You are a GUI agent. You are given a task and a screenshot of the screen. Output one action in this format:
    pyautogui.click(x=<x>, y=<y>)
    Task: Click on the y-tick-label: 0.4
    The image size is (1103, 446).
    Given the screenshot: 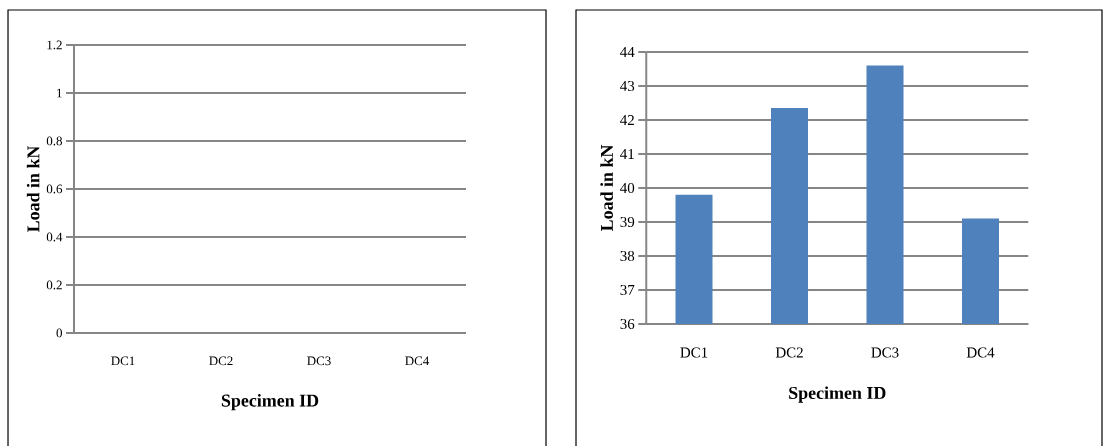 What is the action you would take?
    pyautogui.click(x=54, y=237)
    